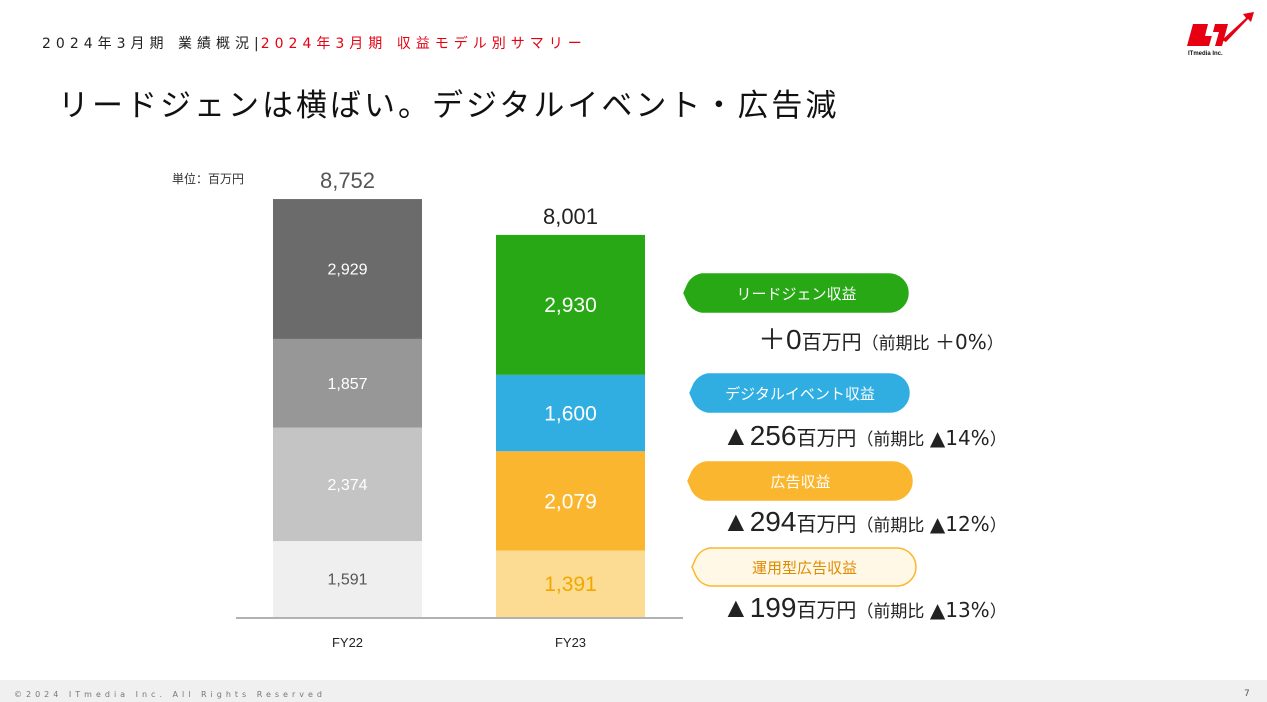 This screenshot has width=1267, height=702. What do you see at coordinates (759, 521) in the screenshot?
I see `delta-amount: ▲294` at bounding box center [759, 521].